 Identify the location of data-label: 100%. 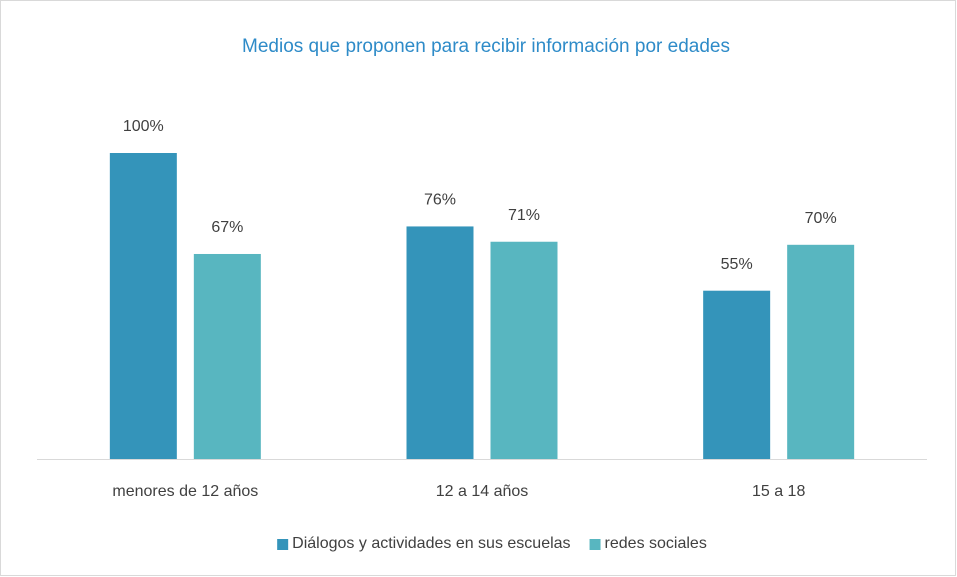
(143, 126).